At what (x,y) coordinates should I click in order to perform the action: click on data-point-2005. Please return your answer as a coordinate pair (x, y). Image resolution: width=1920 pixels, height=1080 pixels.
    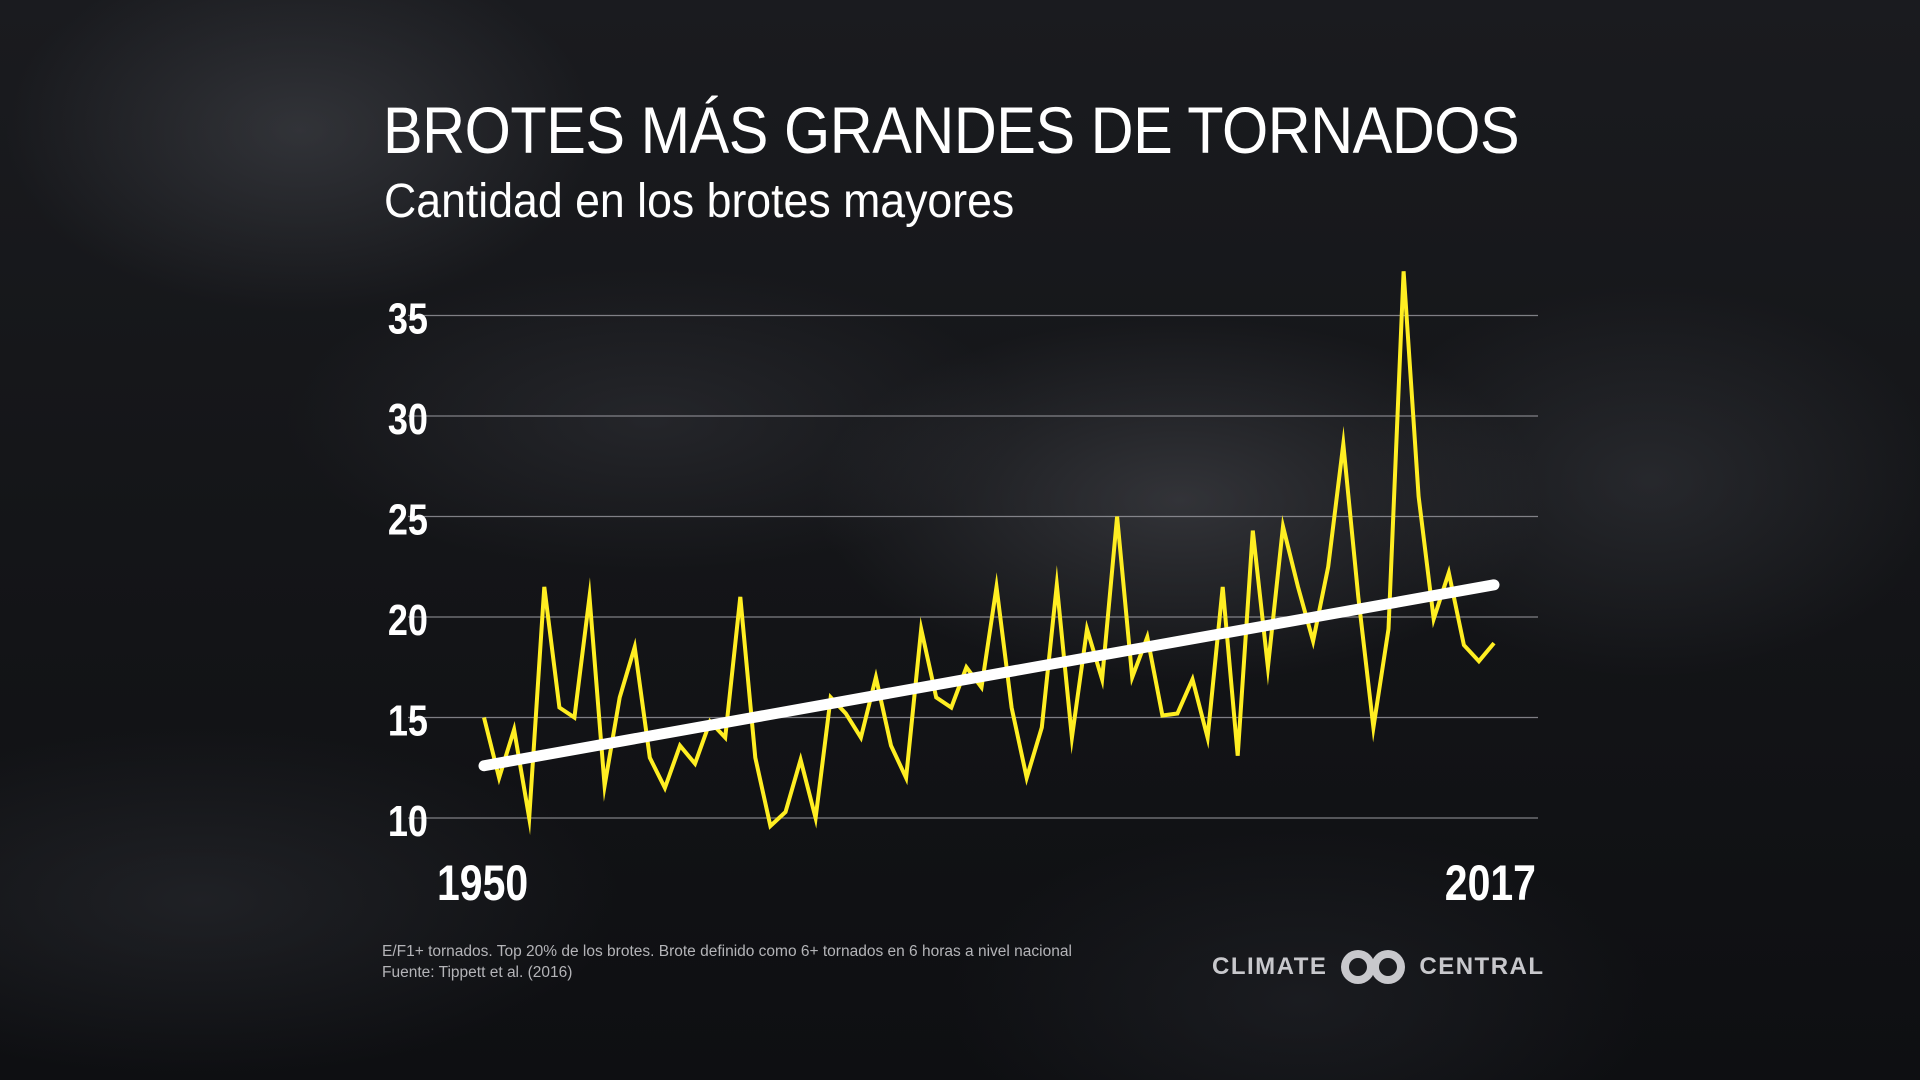
    Looking at the image, I should click on (1313, 641).